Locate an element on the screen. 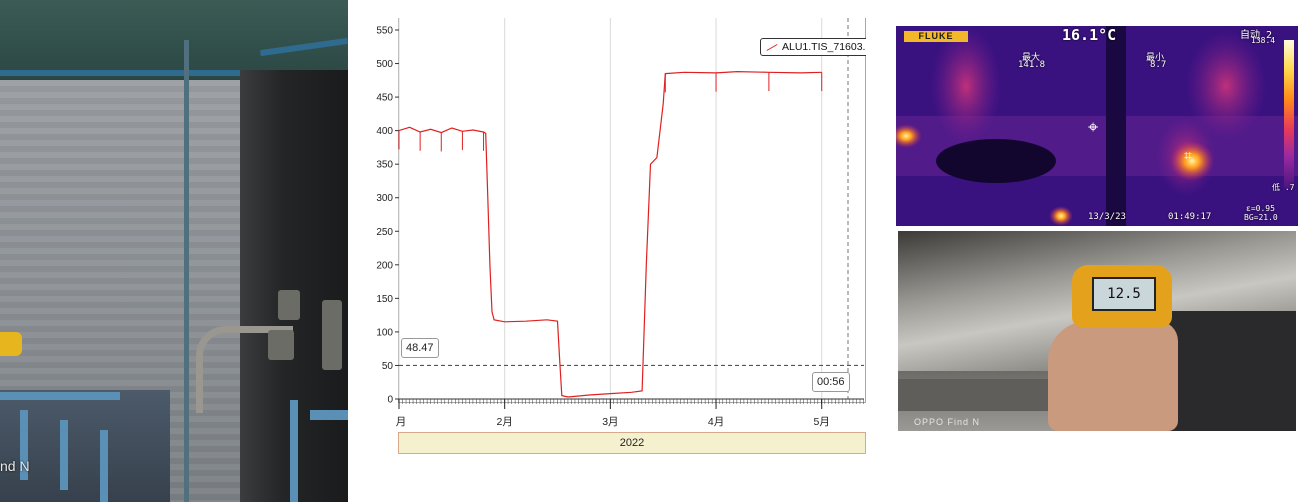 This screenshot has width=1298, height=502. y-tick-label: 50 is located at coordinates (388, 366).